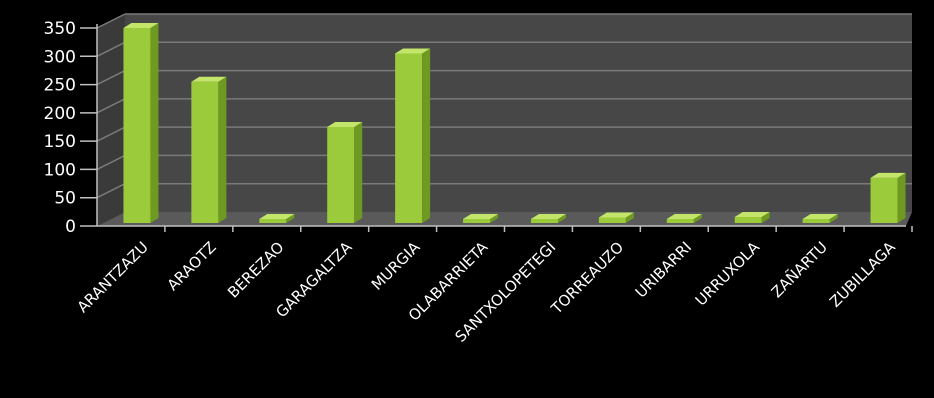  Describe the element at coordinates (111, 120) in the screenshot. I see `plot-side-wall` at that location.